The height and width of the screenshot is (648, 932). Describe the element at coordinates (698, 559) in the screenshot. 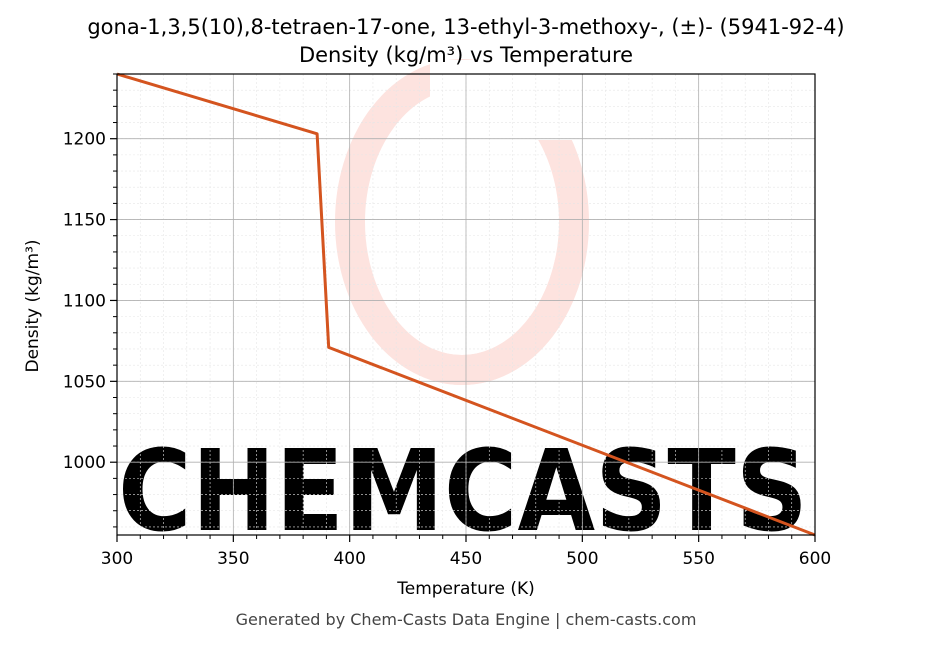

I see `x-tick-label: 550` at that location.